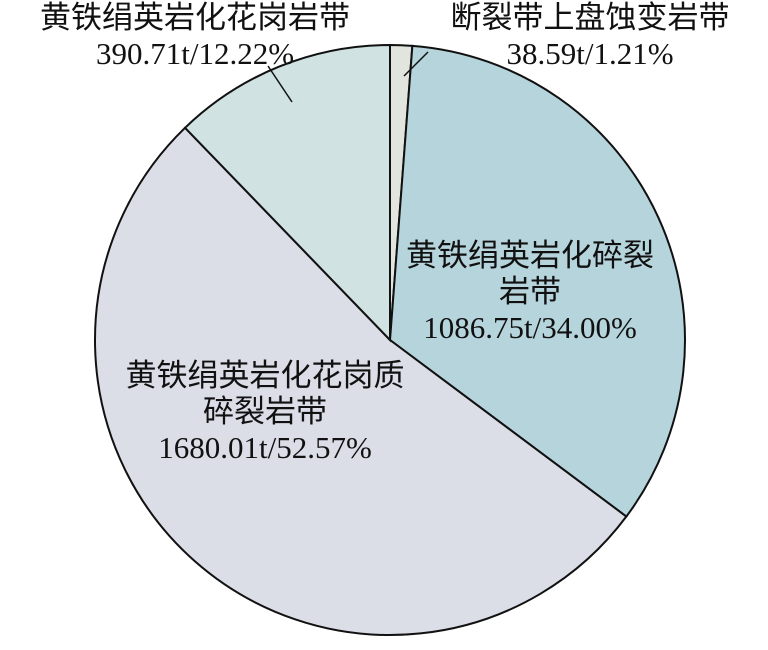  Describe the element at coordinates (195, 53) in the screenshot. I see `value-label: 390.71t/12.22%` at that location.